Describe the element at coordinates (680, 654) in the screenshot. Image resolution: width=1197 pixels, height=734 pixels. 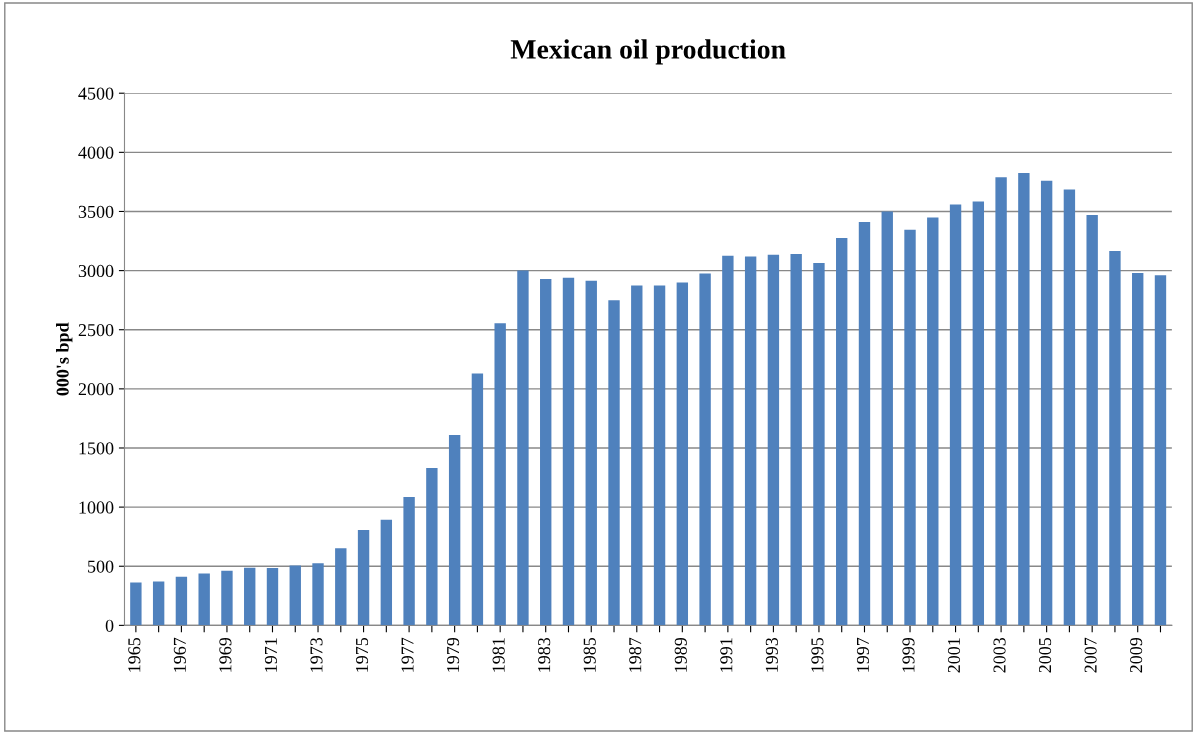
I see `x-tick-label: 1989` at that location.